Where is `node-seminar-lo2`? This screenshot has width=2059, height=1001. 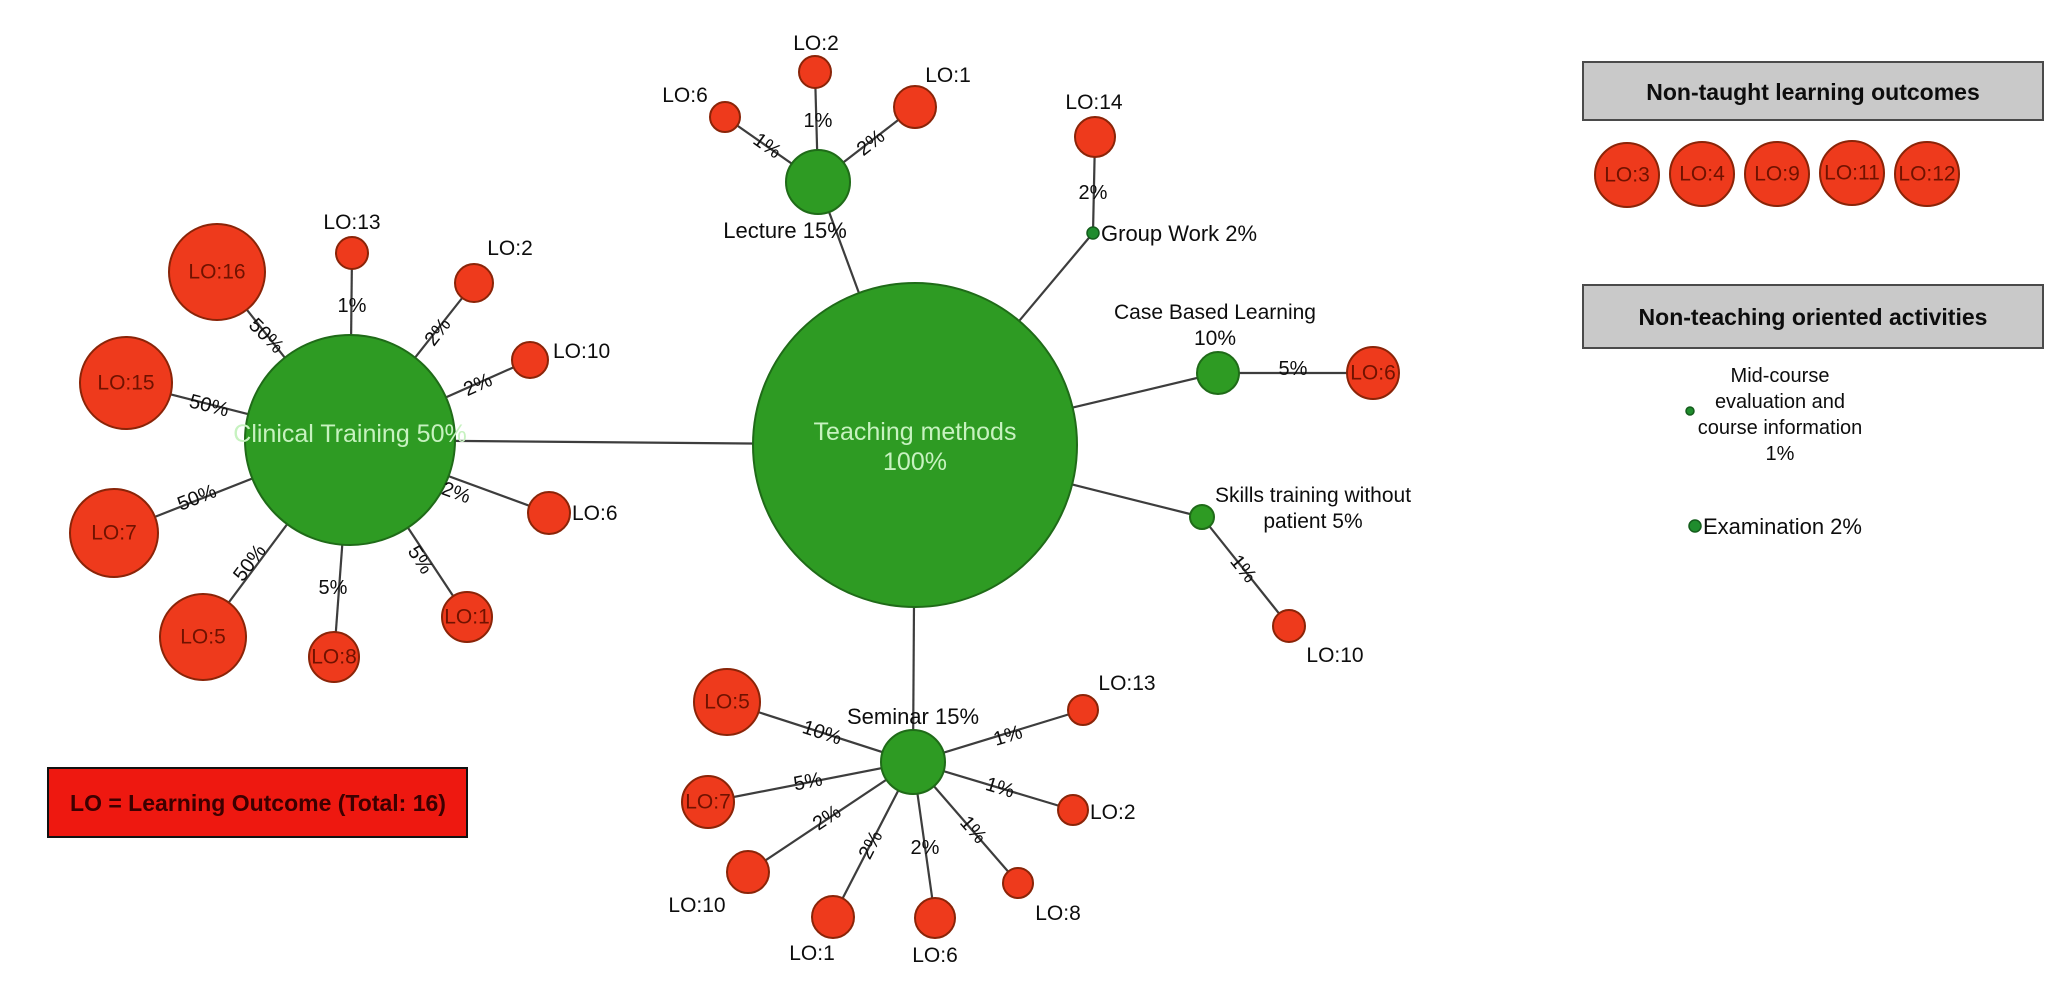 node-seminar-lo2 is located at coordinates (1073, 810).